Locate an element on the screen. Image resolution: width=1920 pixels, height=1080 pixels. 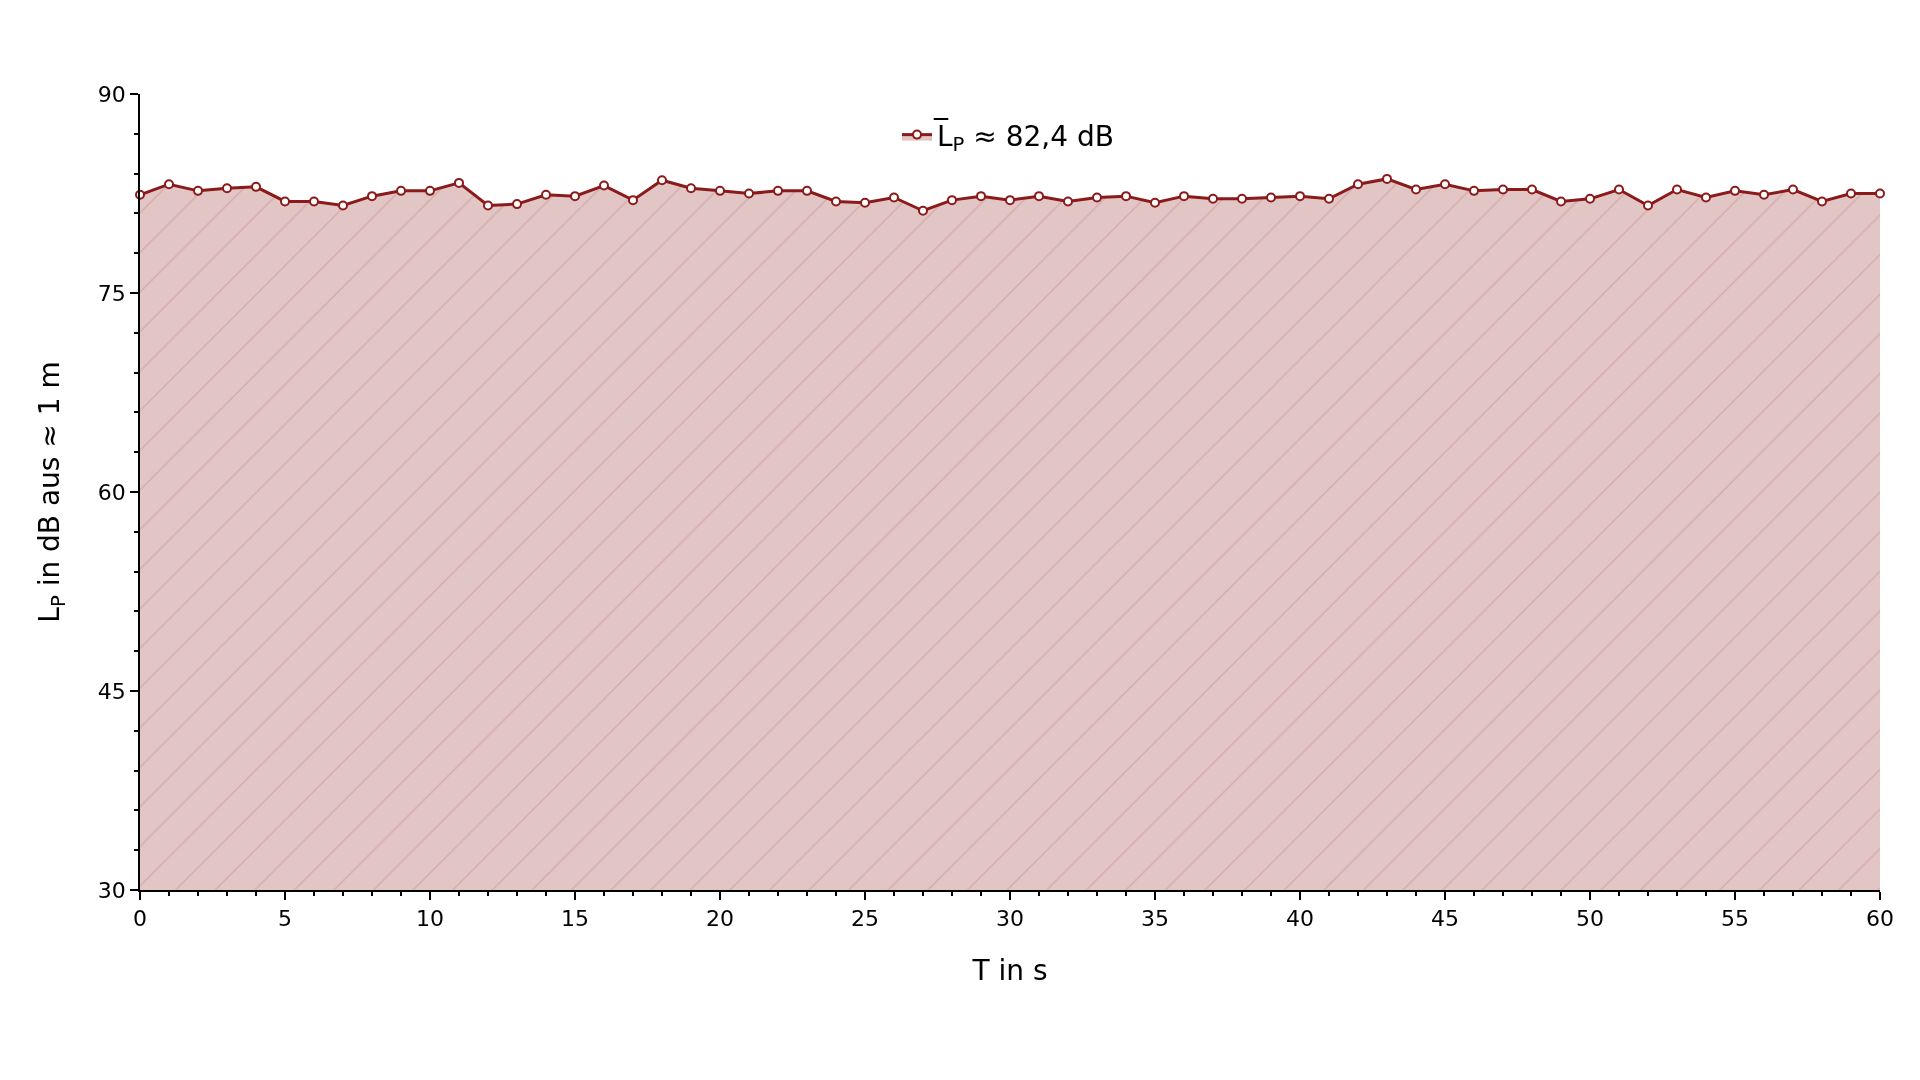
x-tick-label: 45 is located at coordinates (1445, 919).